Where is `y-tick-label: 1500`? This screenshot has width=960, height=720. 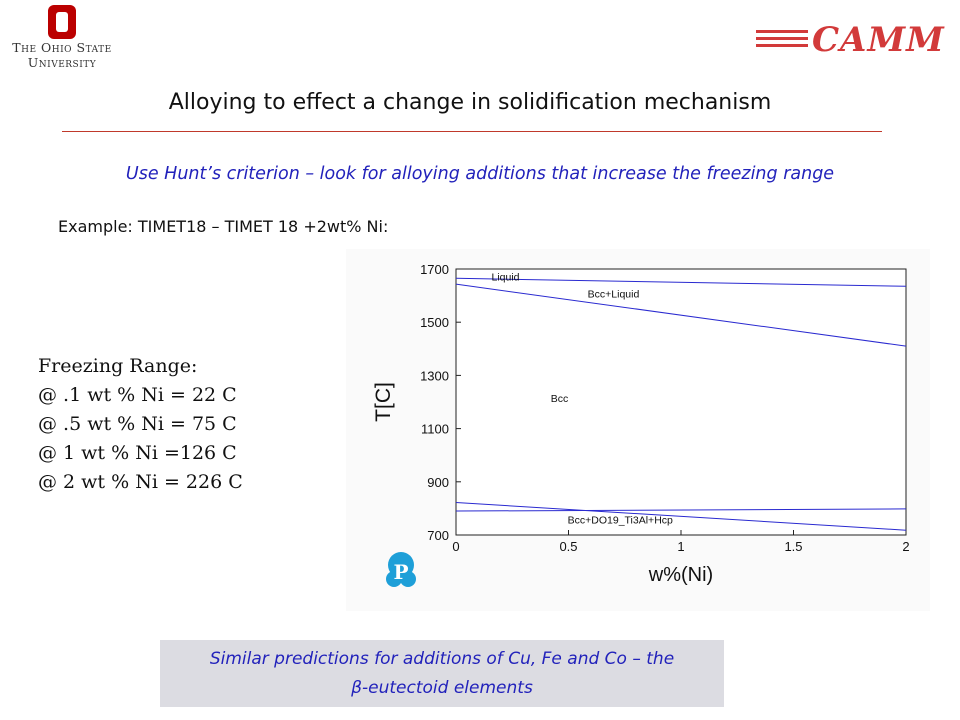
y-tick-label: 1500 is located at coordinates (434, 322).